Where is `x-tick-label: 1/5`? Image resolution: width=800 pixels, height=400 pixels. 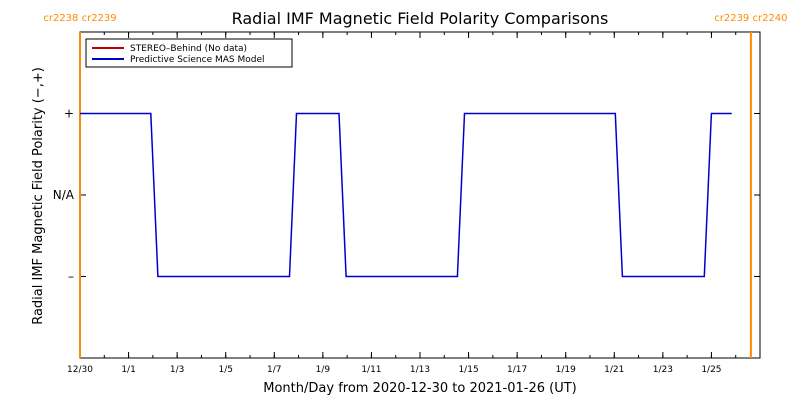 x-tick-label: 1/5 is located at coordinates (225, 370).